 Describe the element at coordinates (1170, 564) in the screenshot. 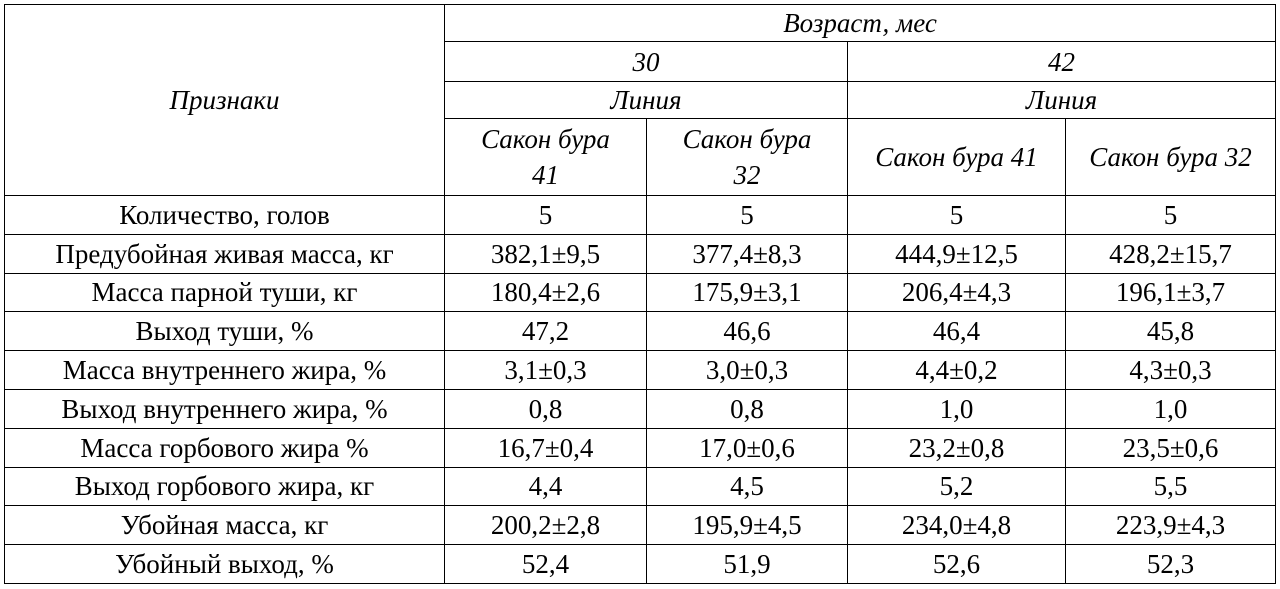

I see `cell-value: 52,3` at that location.